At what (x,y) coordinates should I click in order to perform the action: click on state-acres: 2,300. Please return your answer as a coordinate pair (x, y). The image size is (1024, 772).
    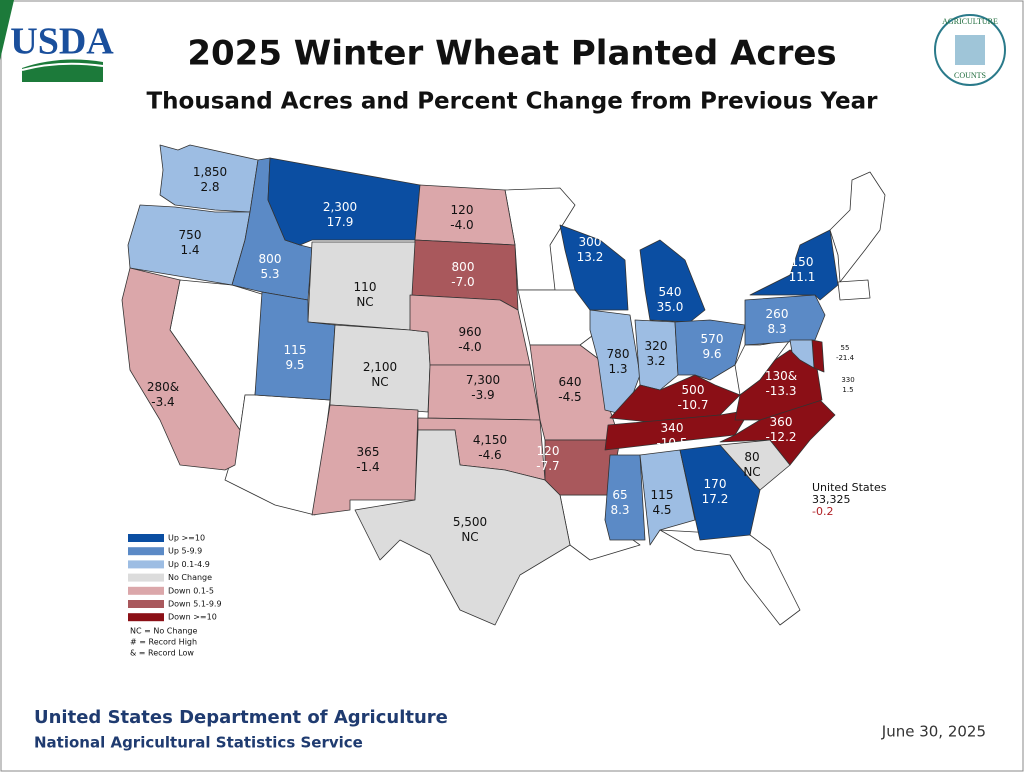
    Looking at the image, I should click on (340, 207).